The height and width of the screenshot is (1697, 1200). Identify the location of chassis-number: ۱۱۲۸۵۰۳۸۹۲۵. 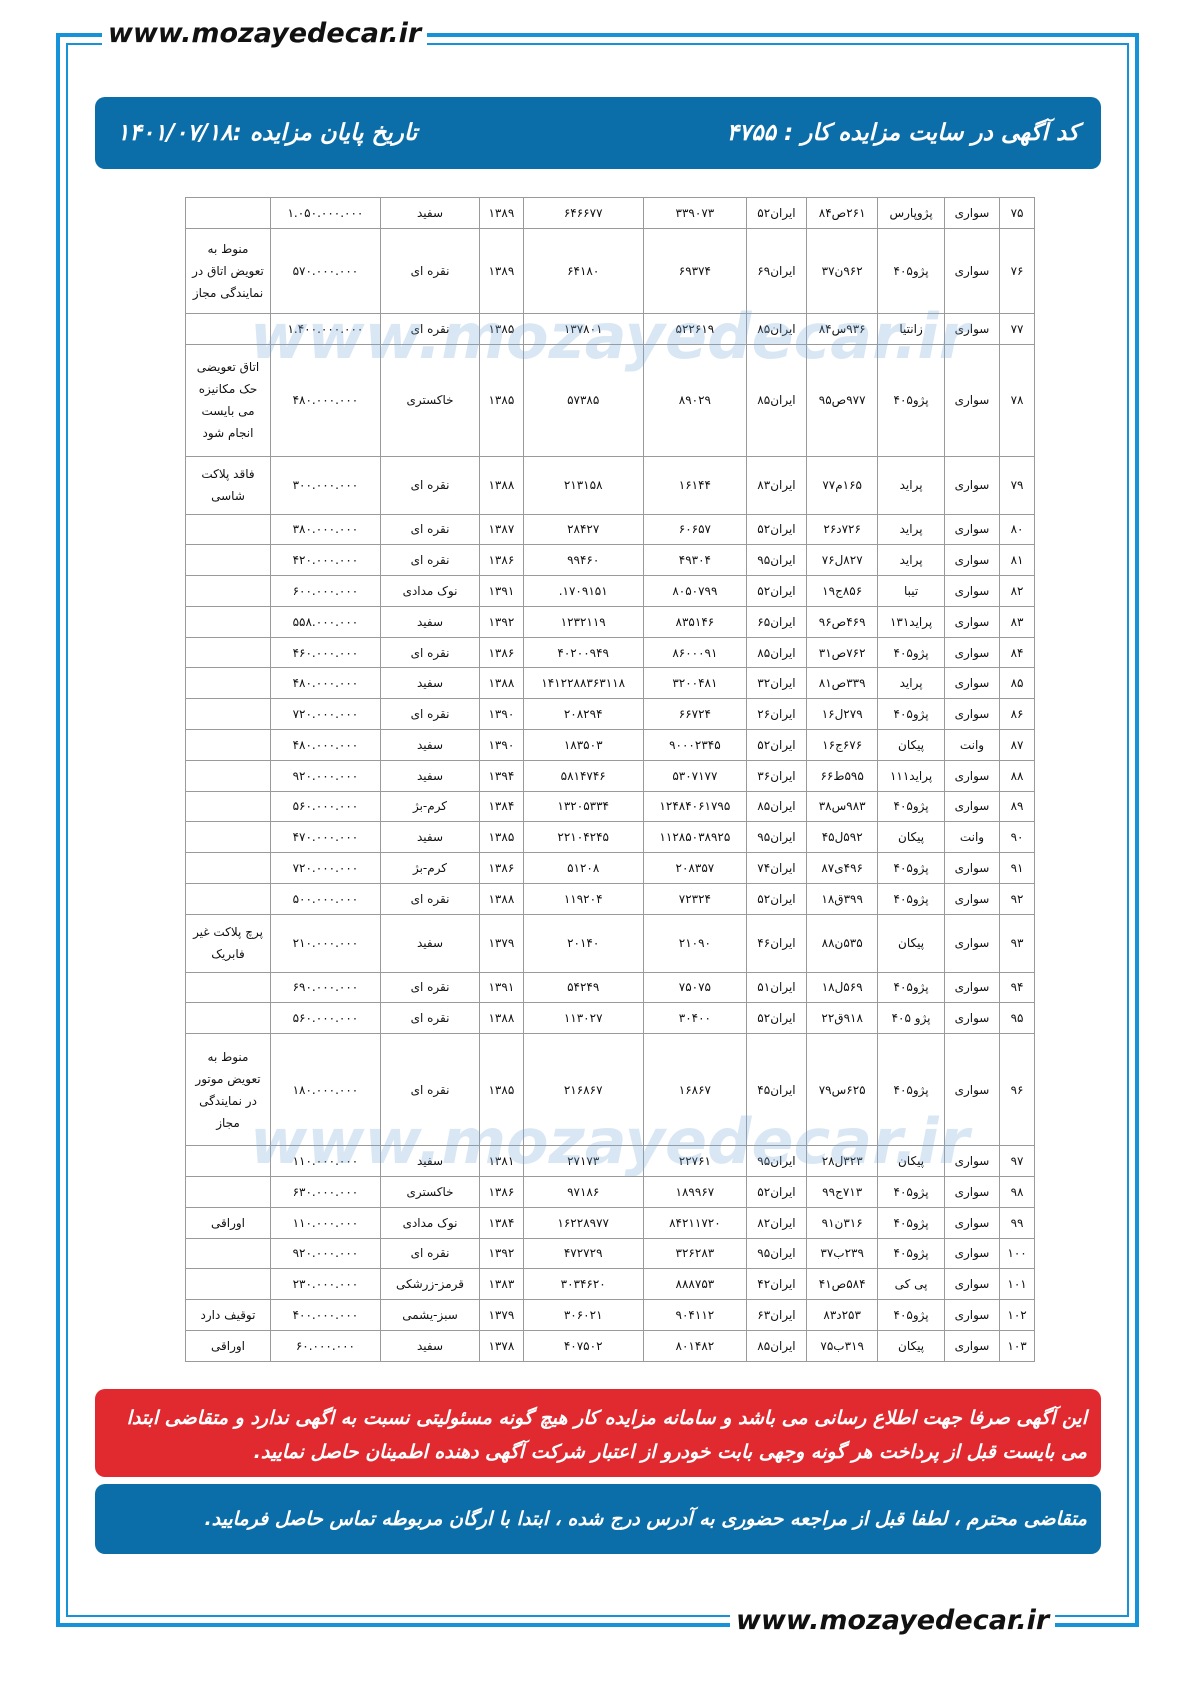
(694, 837).